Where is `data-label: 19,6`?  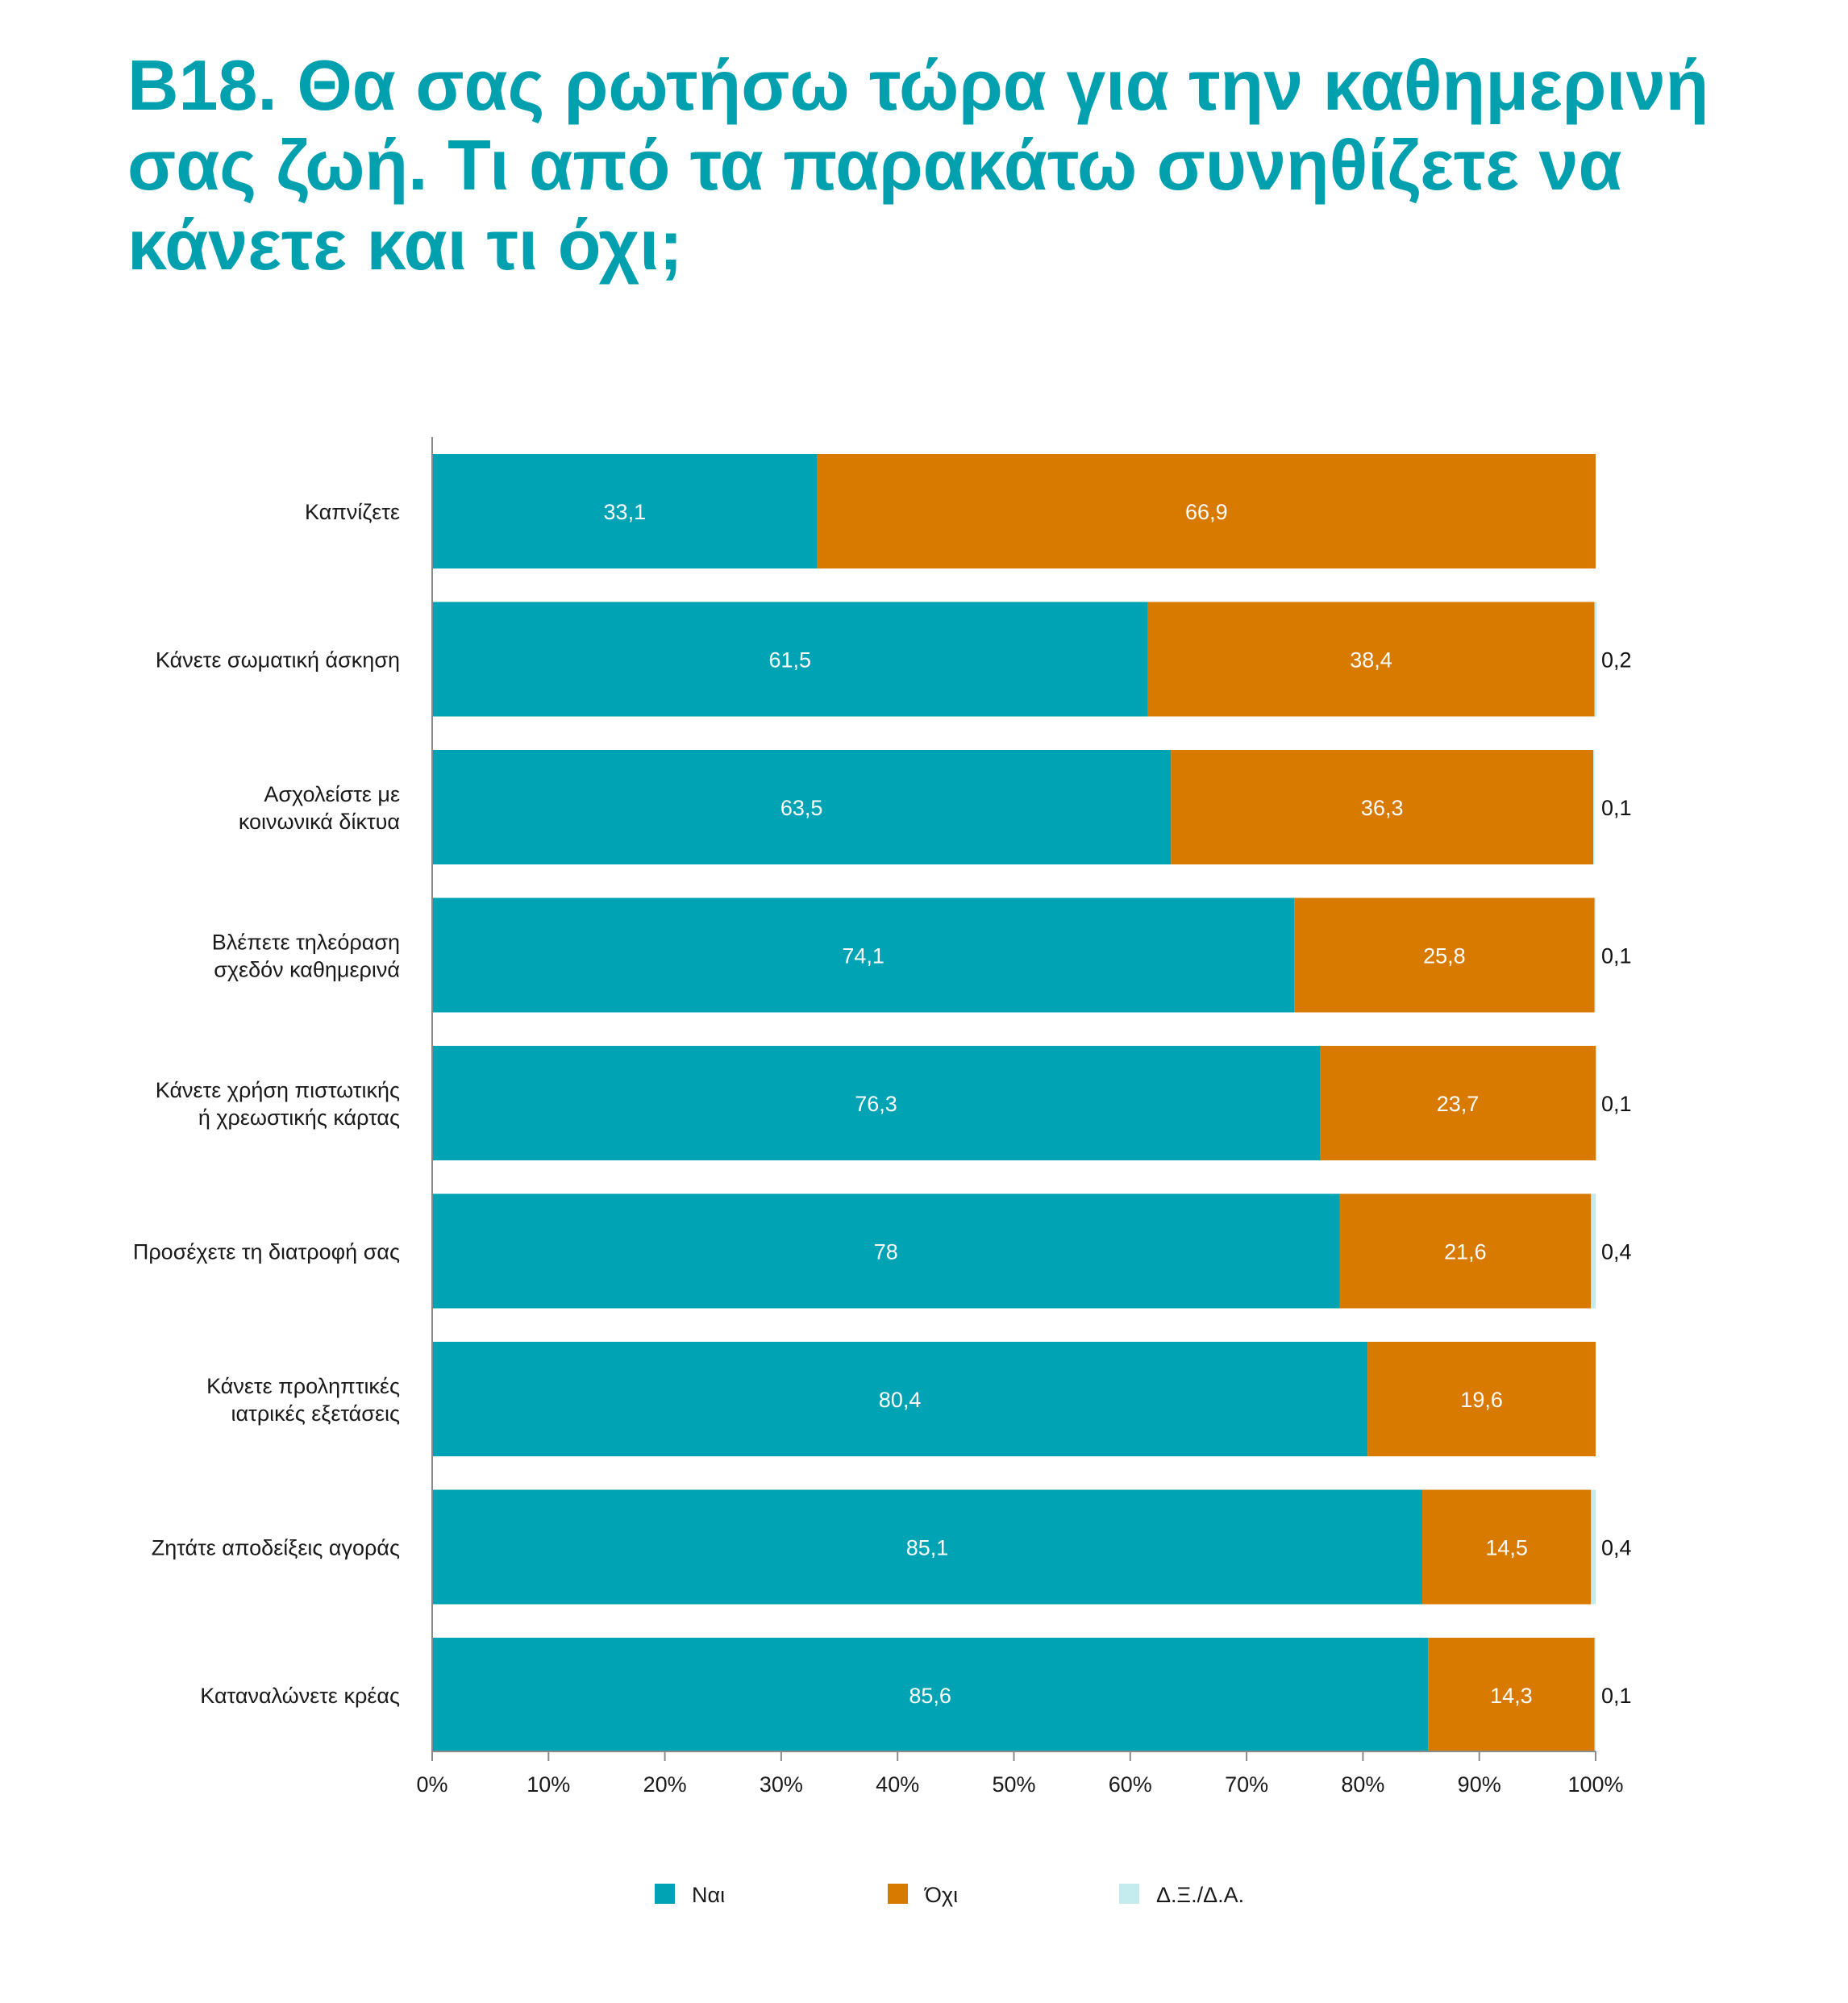
data-label: 19,6 is located at coordinates (1481, 1400).